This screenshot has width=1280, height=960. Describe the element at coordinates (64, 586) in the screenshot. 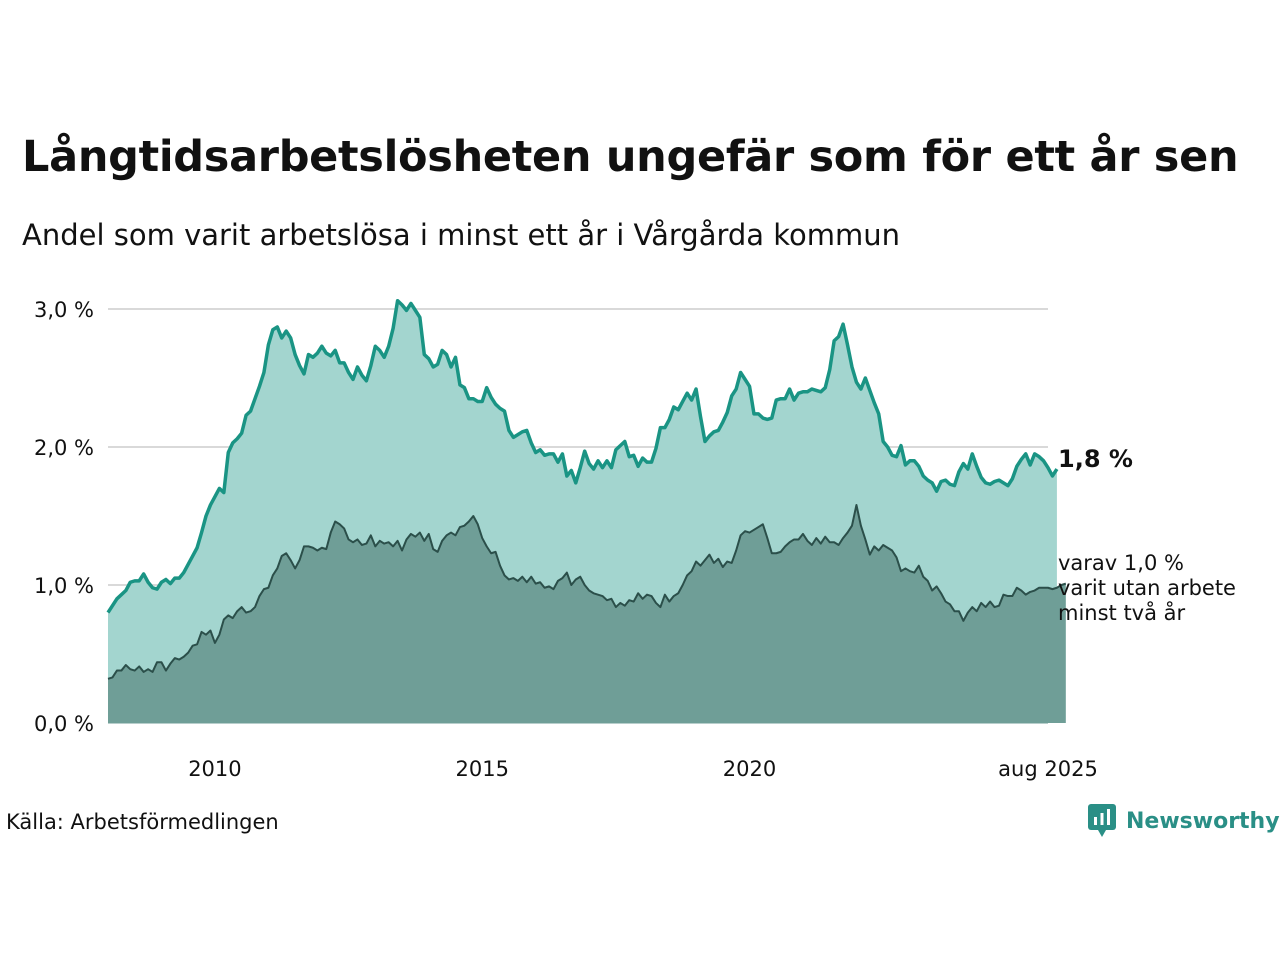

I see `y-tick-label: 1,0 %` at that location.